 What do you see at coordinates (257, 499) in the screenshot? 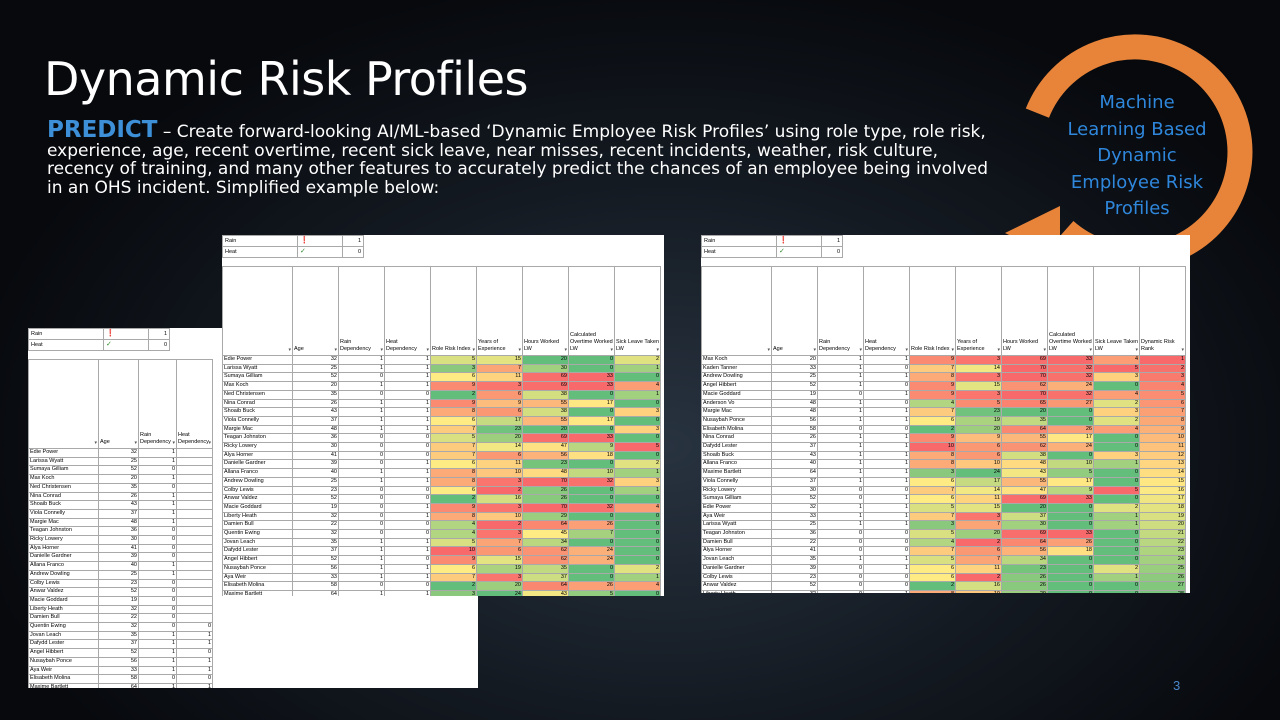
I see `employee-name-cell: Anwar Valdez` at bounding box center [257, 499].